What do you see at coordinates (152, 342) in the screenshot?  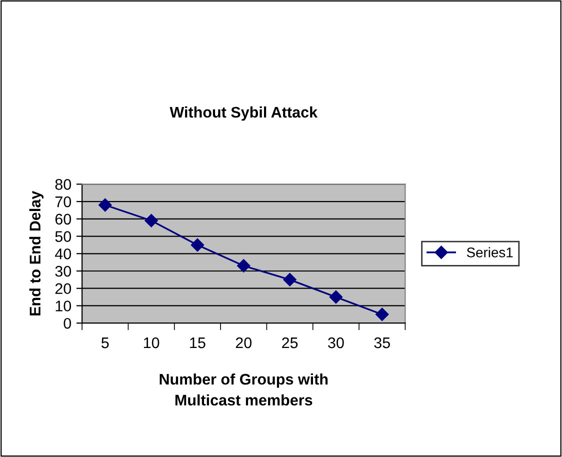 I see `x-tick-label: 10` at bounding box center [152, 342].